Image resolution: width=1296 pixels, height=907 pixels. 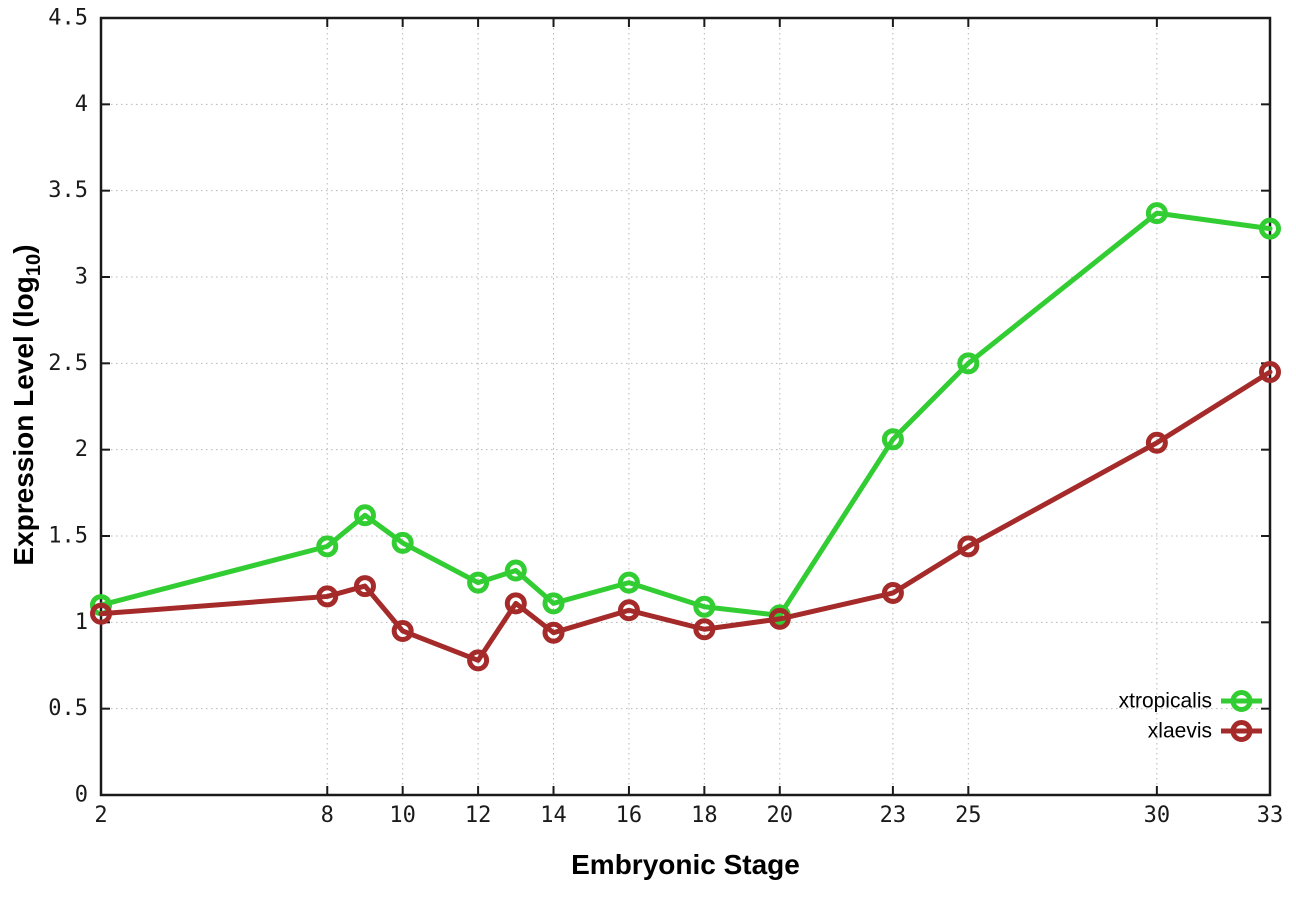 I want to click on y-tick-label: 0, so click(x=81, y=795).